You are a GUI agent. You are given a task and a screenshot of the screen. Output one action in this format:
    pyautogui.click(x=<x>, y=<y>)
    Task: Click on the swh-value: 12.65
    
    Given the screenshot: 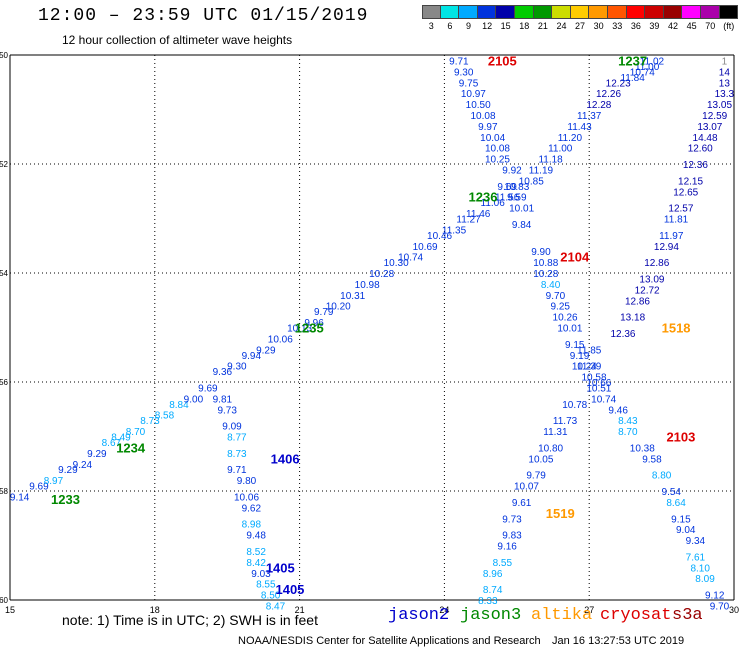 What is the action you would take?
    pyautogui.click(x=685, y=192)
    